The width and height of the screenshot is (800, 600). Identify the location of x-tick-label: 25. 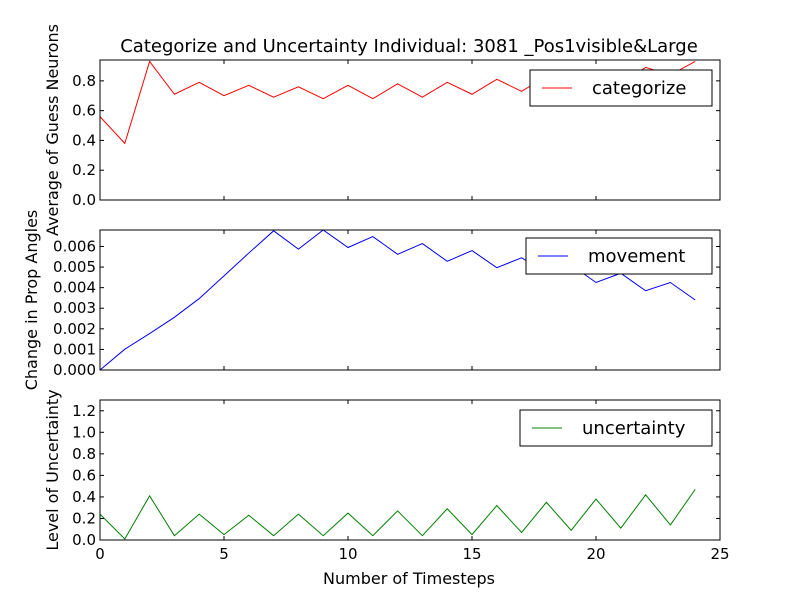
(719, 554).